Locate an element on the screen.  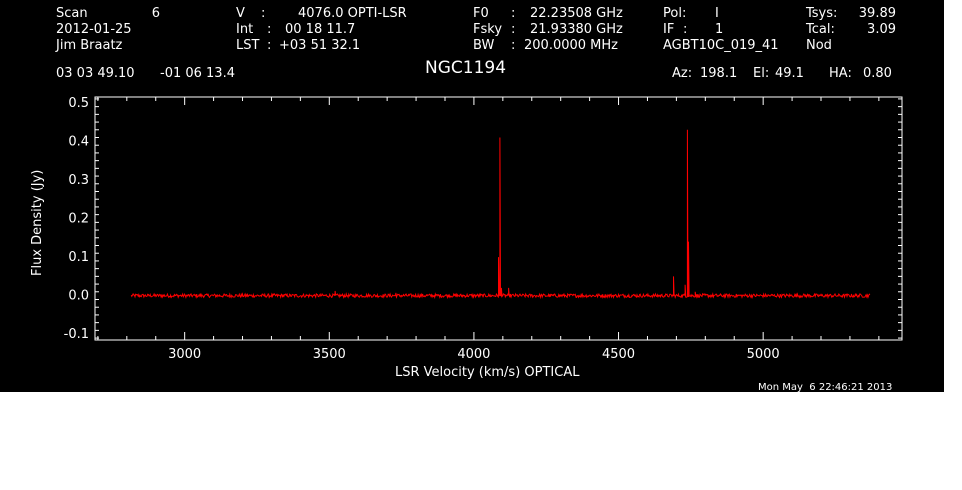
ha-value: 0.80 is located at coordinates (877, 73).